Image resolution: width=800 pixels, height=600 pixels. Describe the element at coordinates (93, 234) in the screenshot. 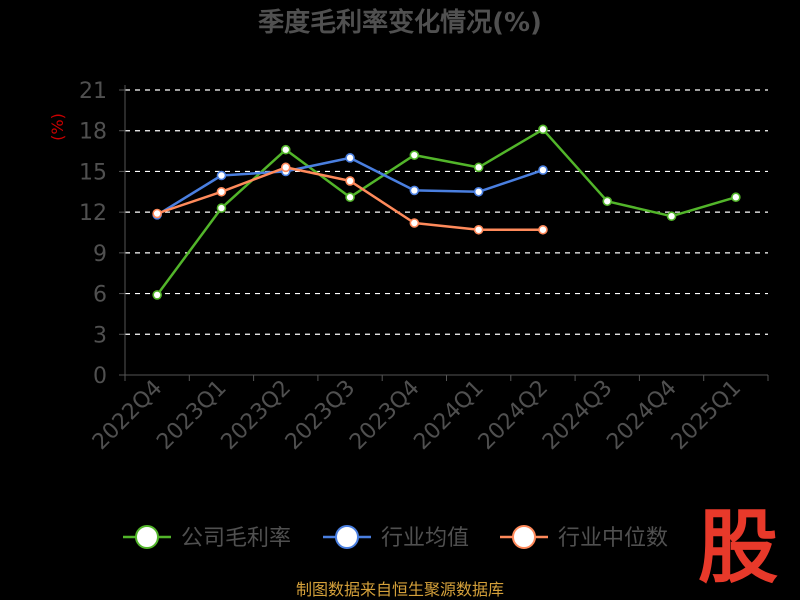

I see `y-tick-labels: 0 3 6 9 12 15 18 21` at that location.